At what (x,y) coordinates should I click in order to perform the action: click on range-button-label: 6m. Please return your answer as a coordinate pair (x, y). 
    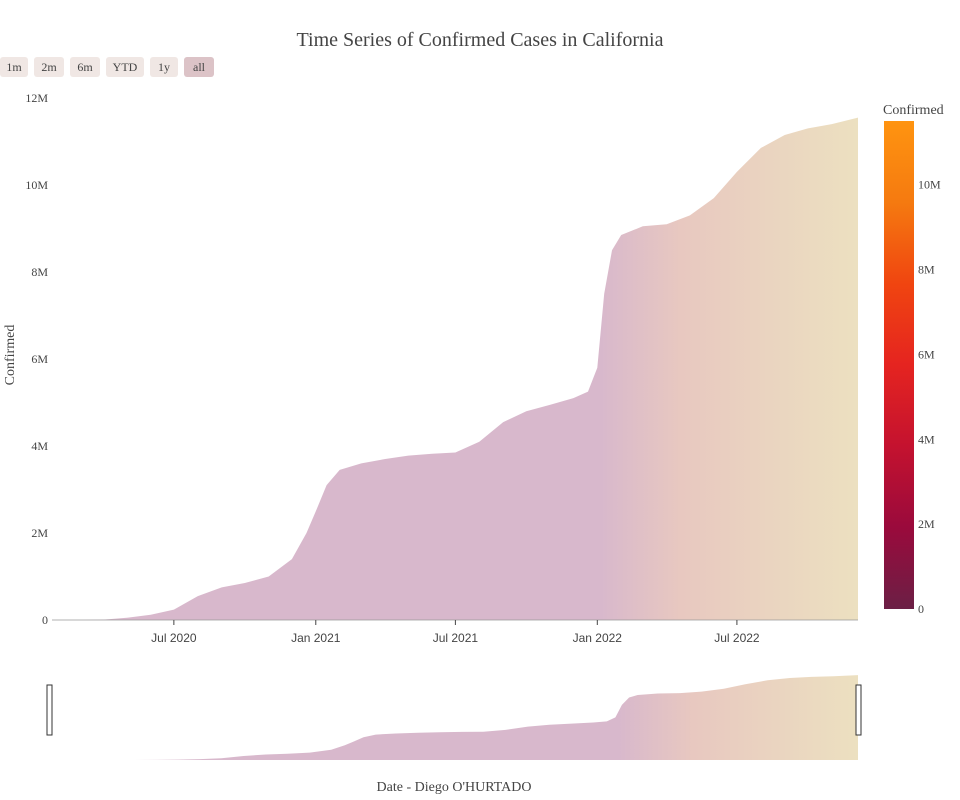
    Looking at the image, I should click on (85, 67).